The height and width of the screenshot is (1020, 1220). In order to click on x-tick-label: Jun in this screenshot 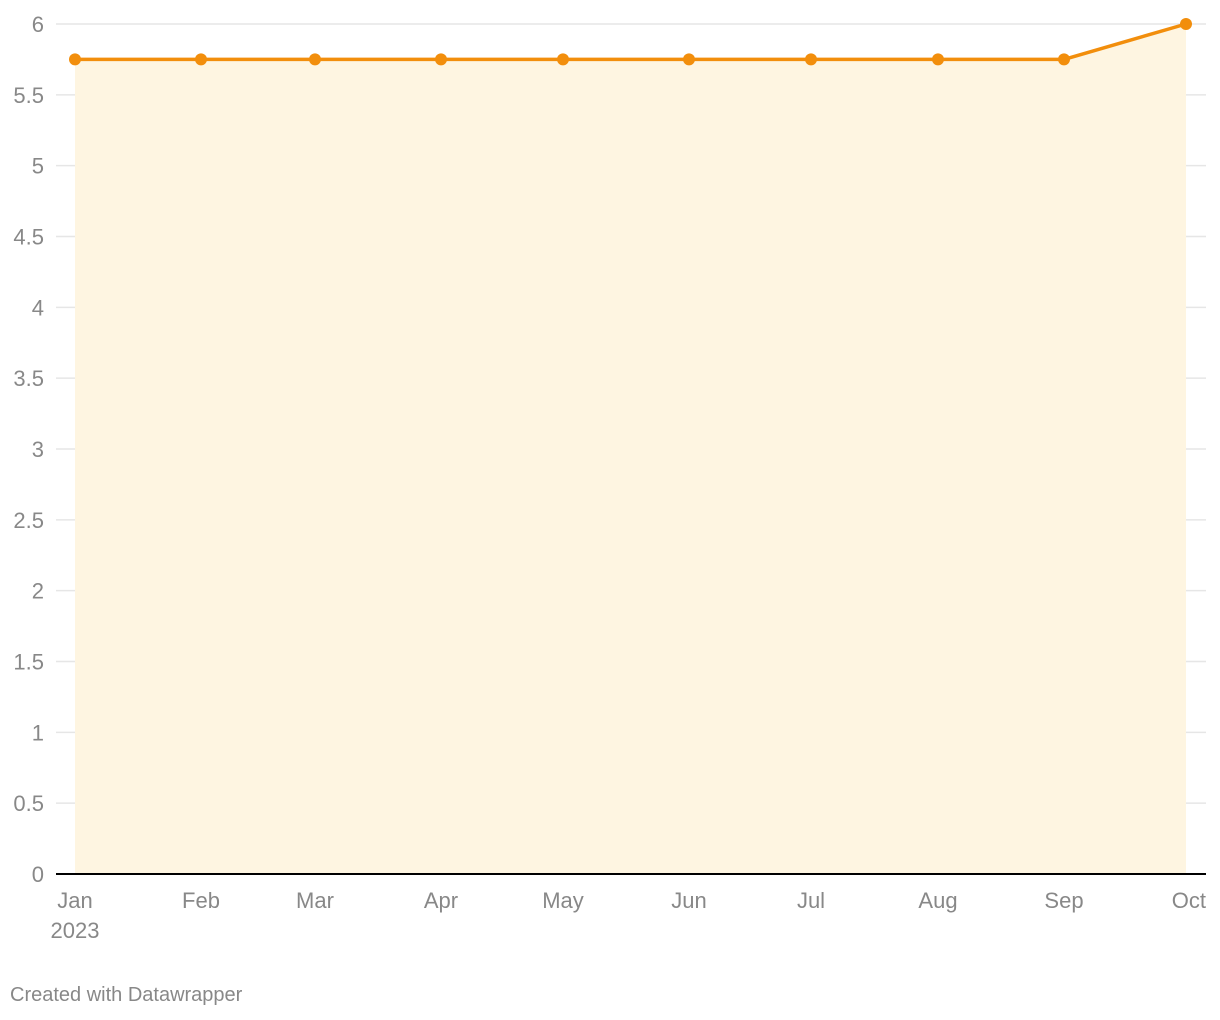, I will do `click(688, 900)`.